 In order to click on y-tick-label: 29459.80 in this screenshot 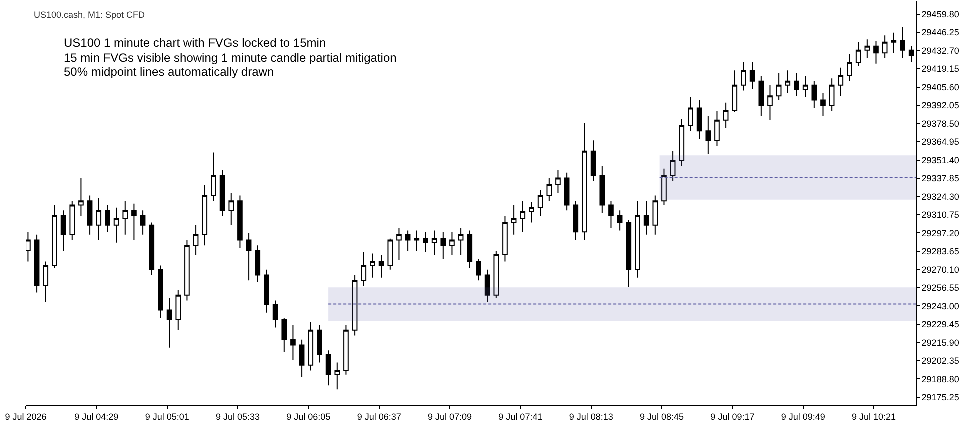, I will do `click(941, 14)`.